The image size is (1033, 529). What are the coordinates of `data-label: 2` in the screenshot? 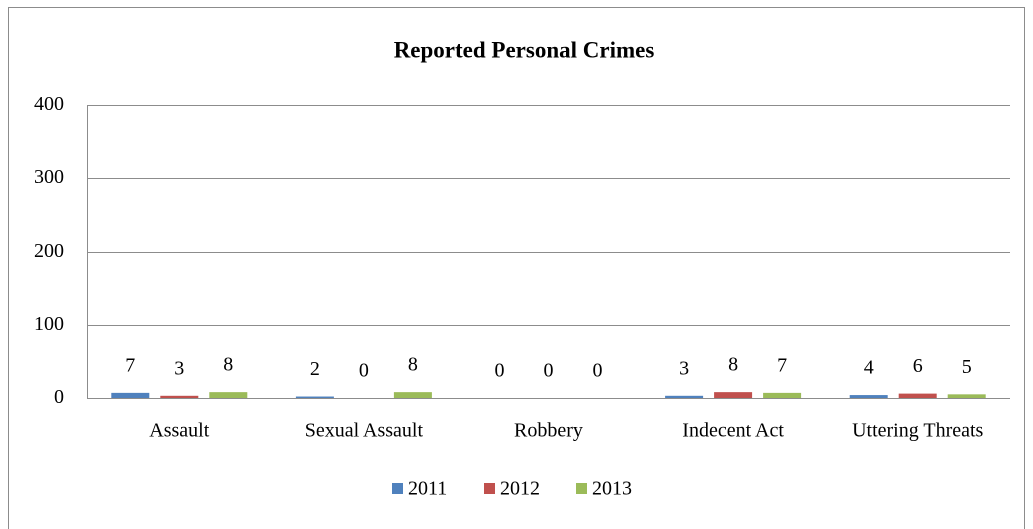 It's located at (315, 369).